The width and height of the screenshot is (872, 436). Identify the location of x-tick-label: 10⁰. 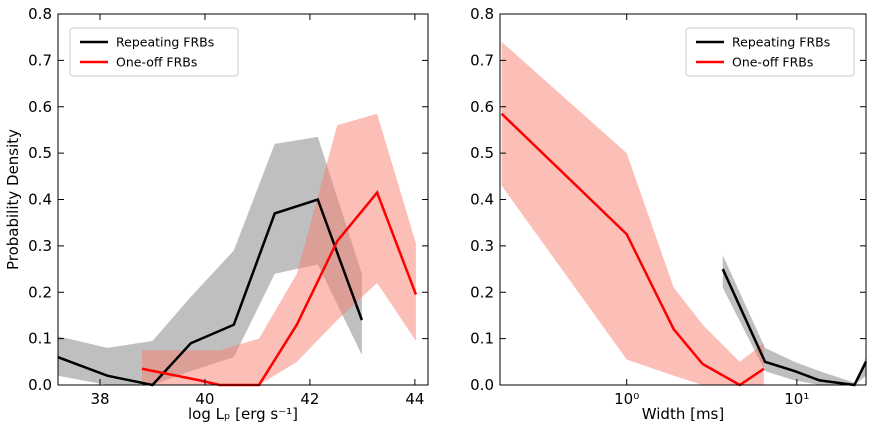
(626, 399).